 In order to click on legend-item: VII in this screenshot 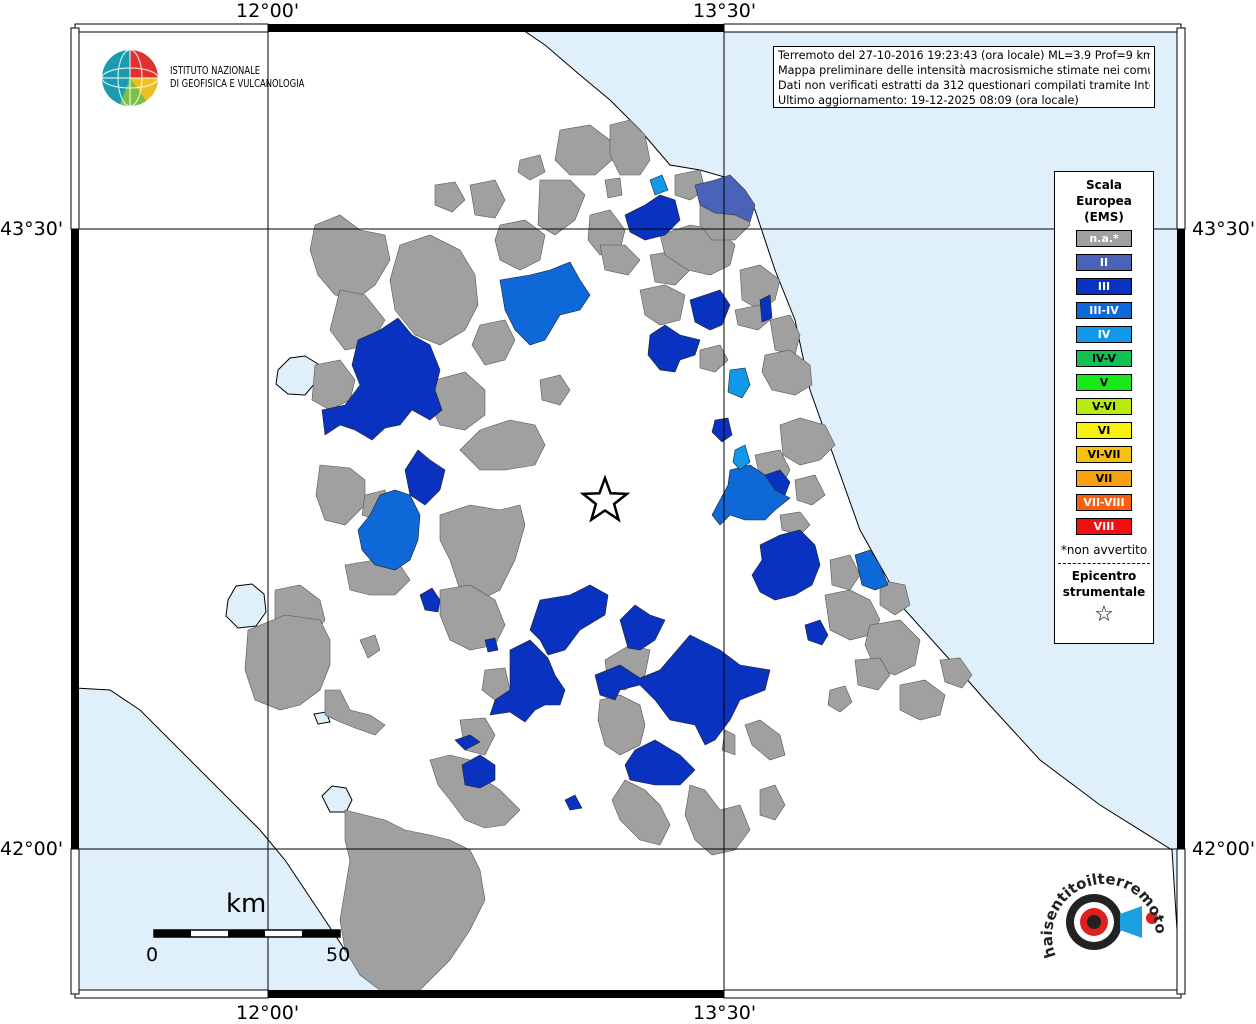, I will do `click(1104, 478)`.